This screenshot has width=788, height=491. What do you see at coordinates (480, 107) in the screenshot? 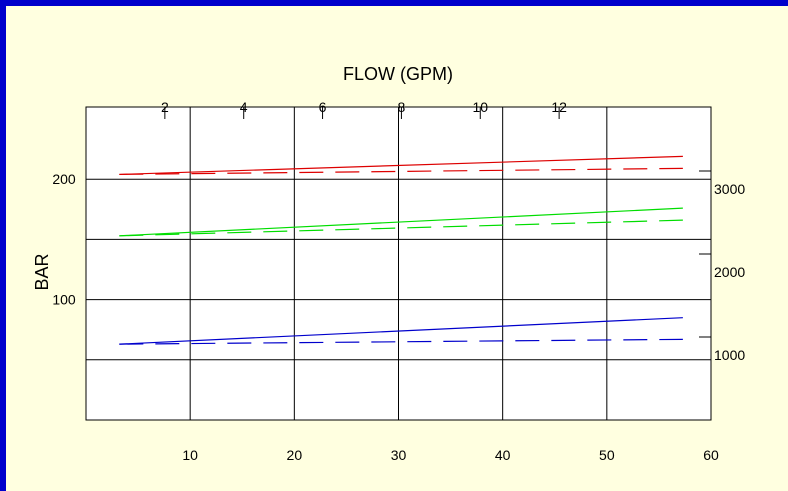
I see `top-tick-label: 10` at bounding box center [480, 107].